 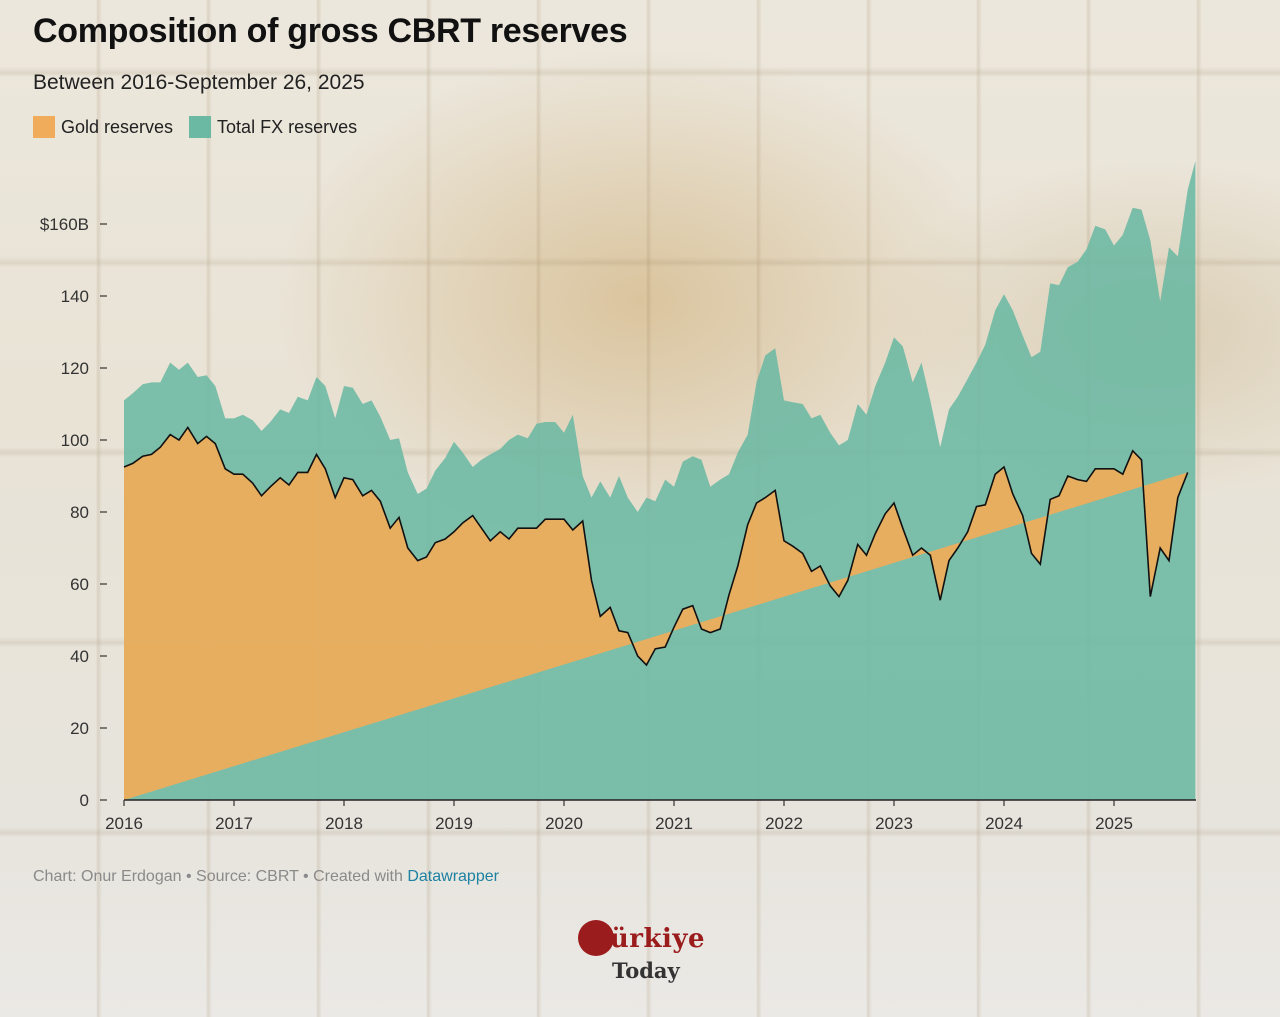 What do you see at coordinates (199, 82) in the screenshot?
I see `chart-subtitle: Between 2016-September 26, 2025` at bounding box center [199, 82].